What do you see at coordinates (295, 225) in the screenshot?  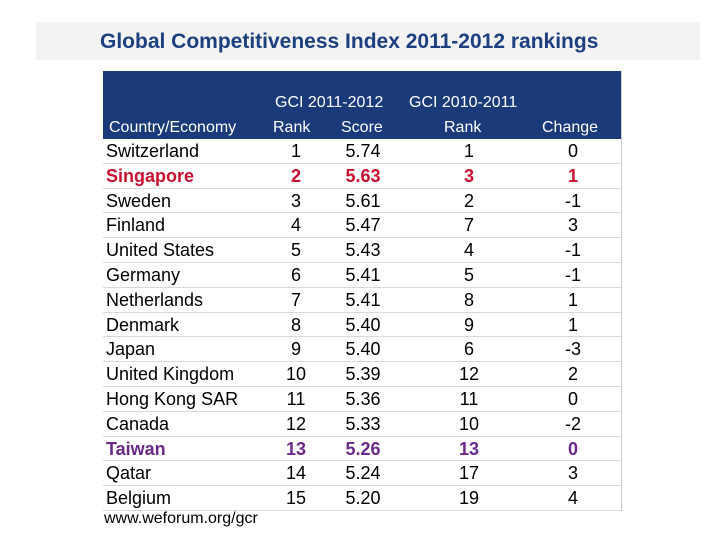 I see `rank-cell: 4` at bounding box center [295, 225].